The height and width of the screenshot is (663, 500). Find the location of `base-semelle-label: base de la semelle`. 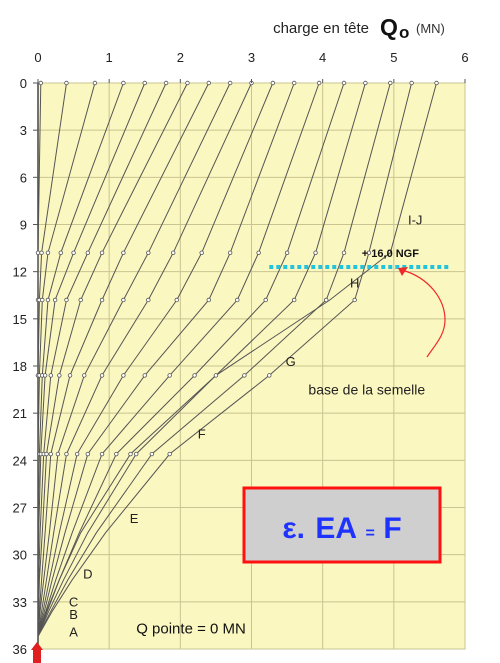

base-semelle-label: base de la semelle is located at coordinates (366, 389).